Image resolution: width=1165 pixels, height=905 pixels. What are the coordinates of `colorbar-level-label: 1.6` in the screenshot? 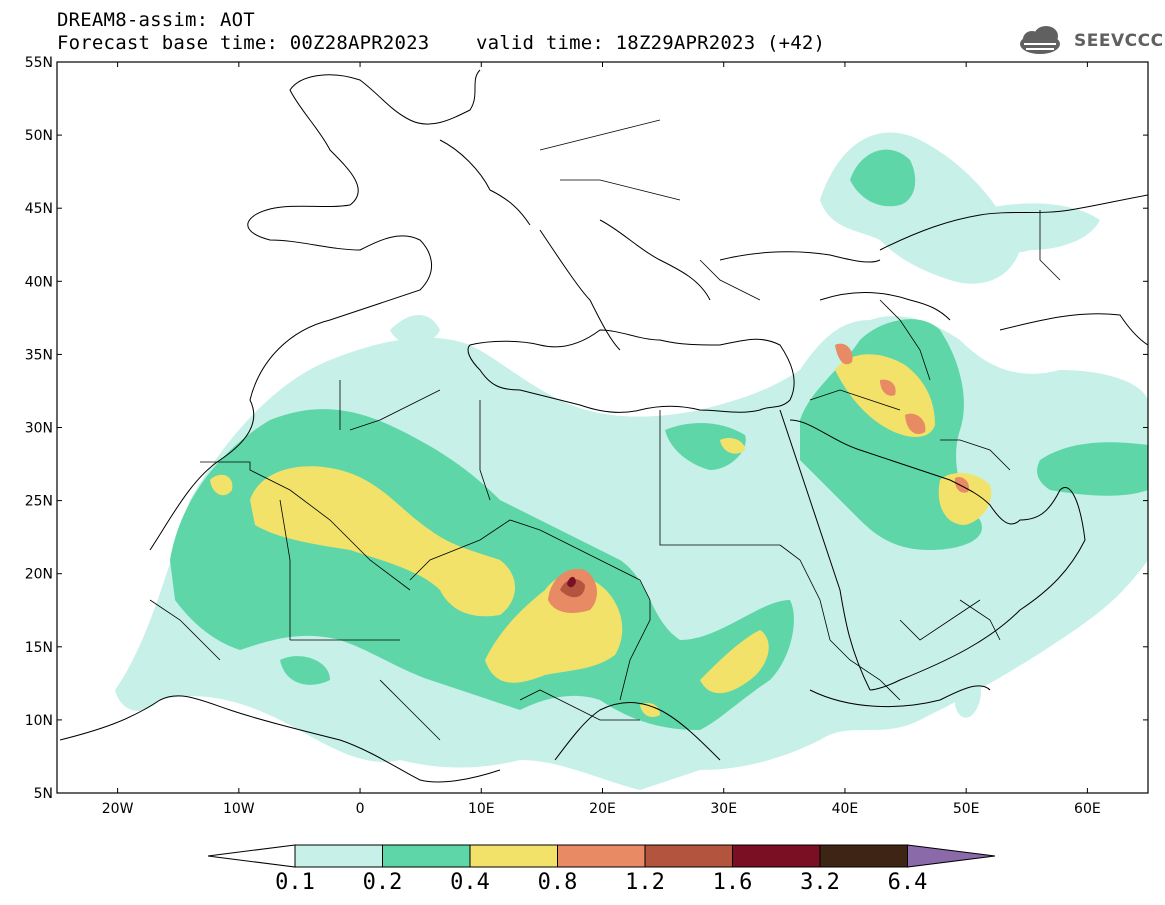 It's located at (733, 882).